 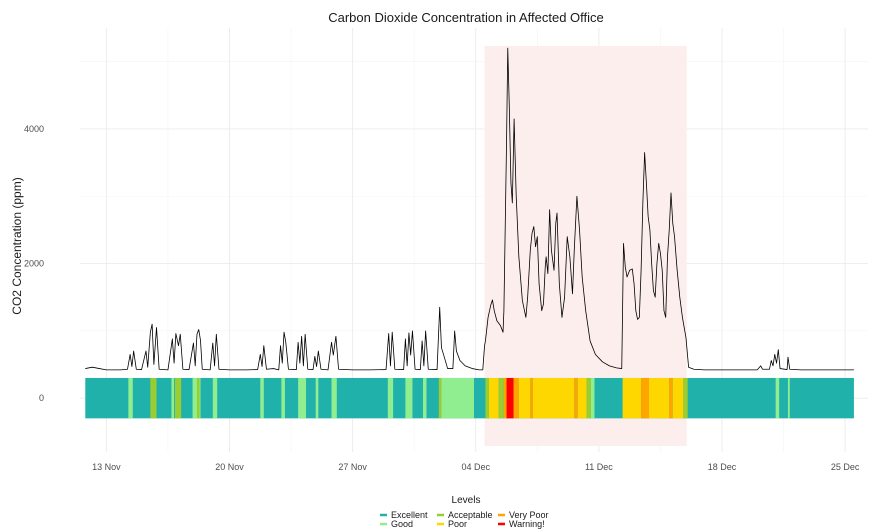 I want to click on y-axis-title: CO2 Concentration (ppm), so click(x=17, y=245).